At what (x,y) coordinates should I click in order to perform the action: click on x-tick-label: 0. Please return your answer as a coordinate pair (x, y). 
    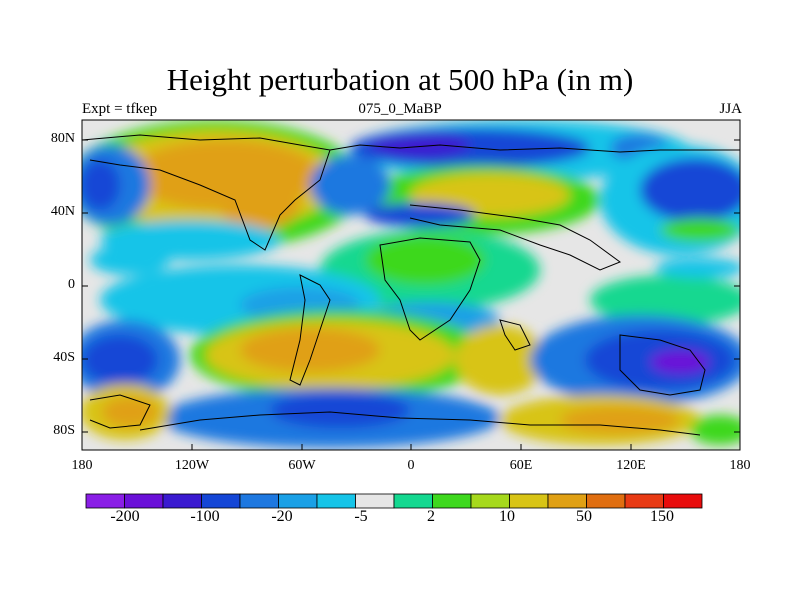
    Looking at the image, I should click on (411, 465).